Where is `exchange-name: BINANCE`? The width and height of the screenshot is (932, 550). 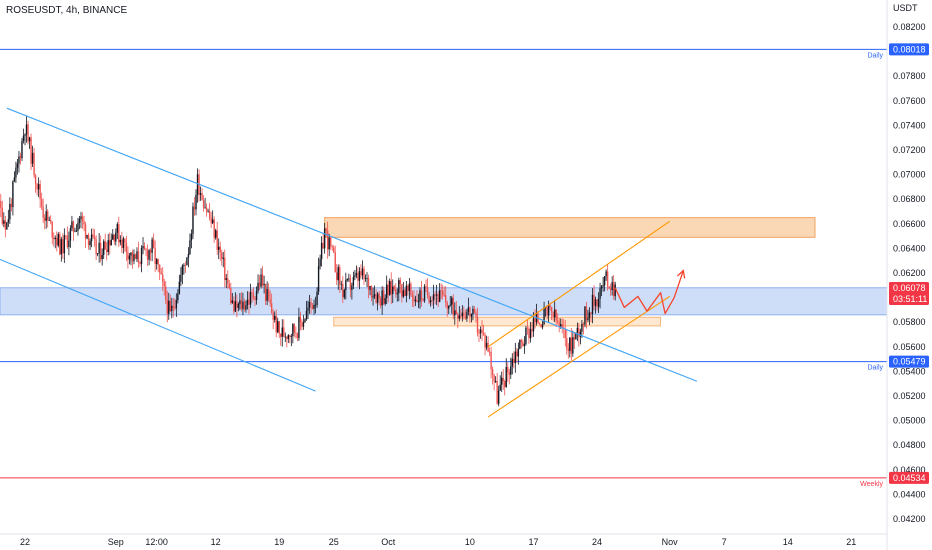
exchange-name: BINANCE is located at coordinates (105, 10).